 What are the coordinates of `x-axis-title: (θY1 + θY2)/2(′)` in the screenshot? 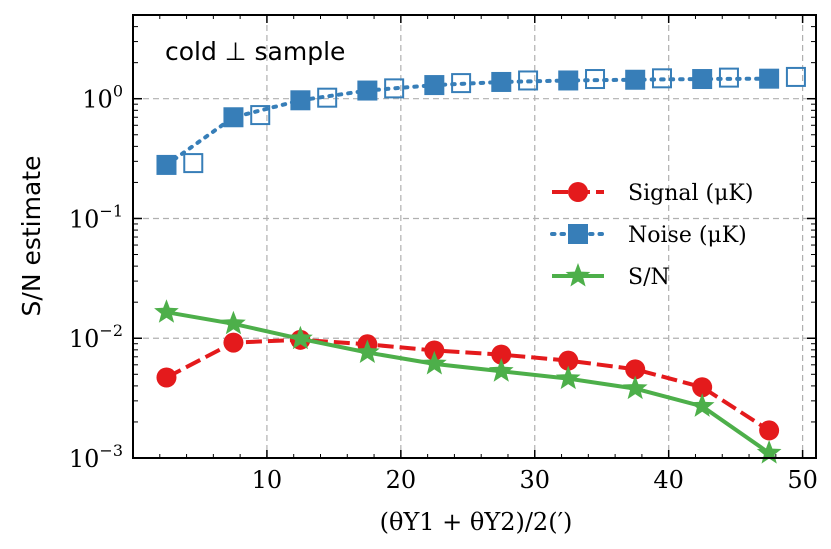 It's located at (476, 522).